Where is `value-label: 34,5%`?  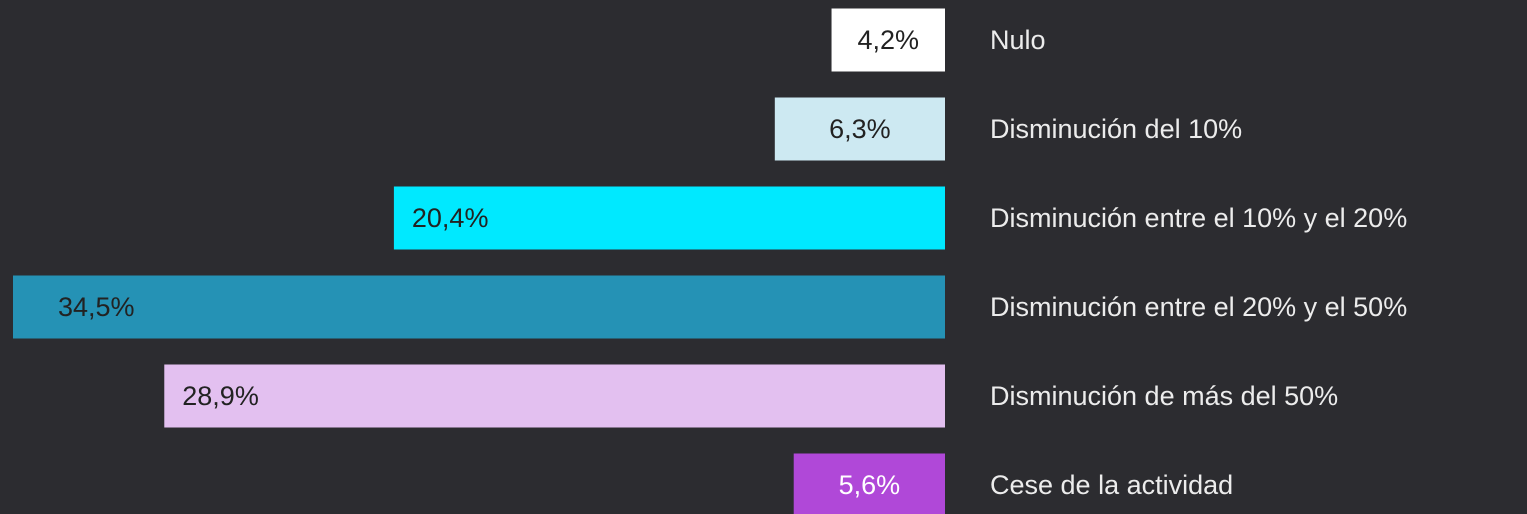 value-label: 34,5% is located at coordinates (96, 307).